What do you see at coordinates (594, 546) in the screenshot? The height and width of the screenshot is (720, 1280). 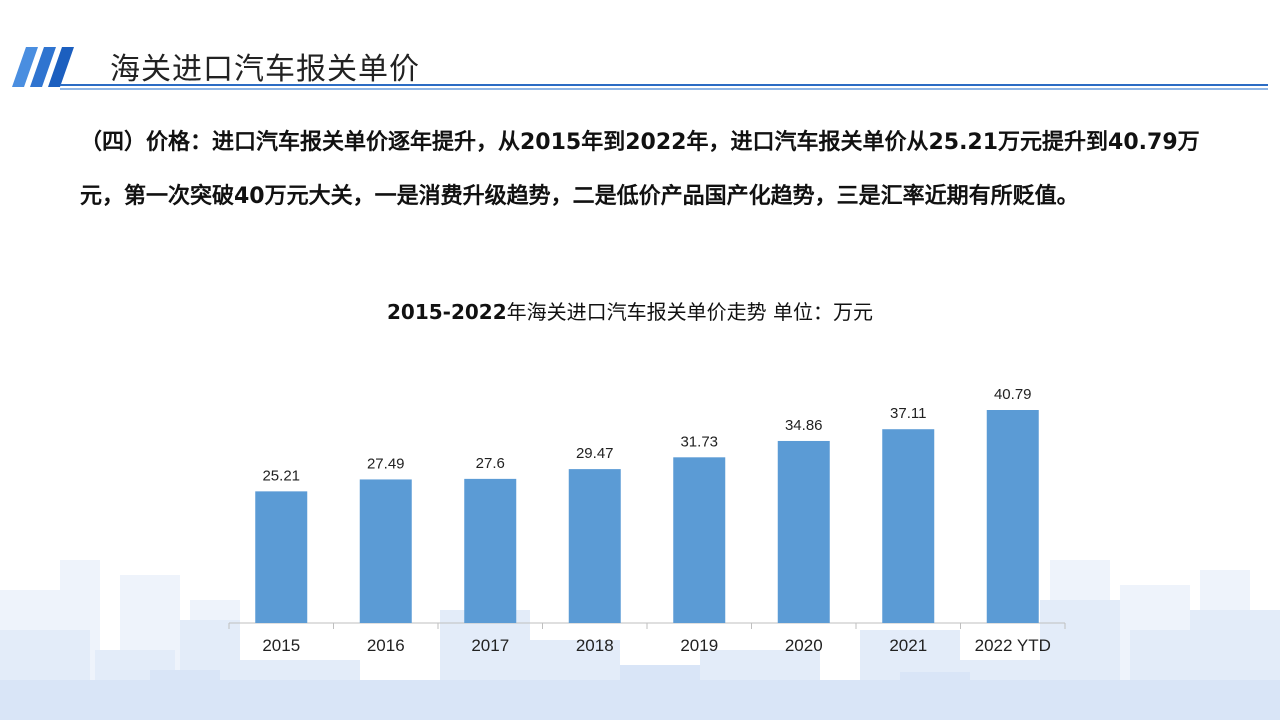 I see `bar-2018` at bounding box center [594, 546].